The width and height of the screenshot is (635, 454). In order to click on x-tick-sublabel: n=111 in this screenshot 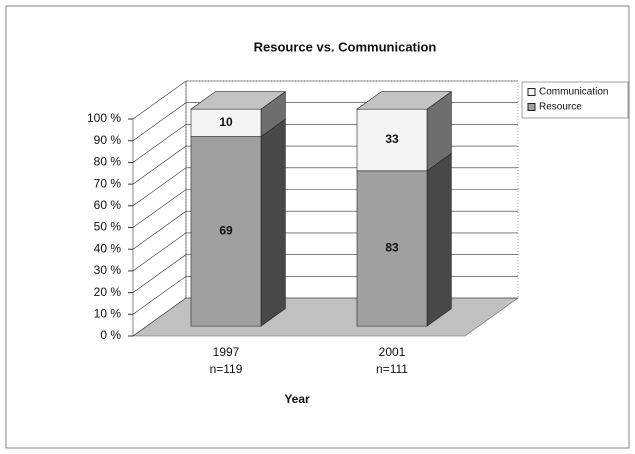, I will do `click(392, 369)`.